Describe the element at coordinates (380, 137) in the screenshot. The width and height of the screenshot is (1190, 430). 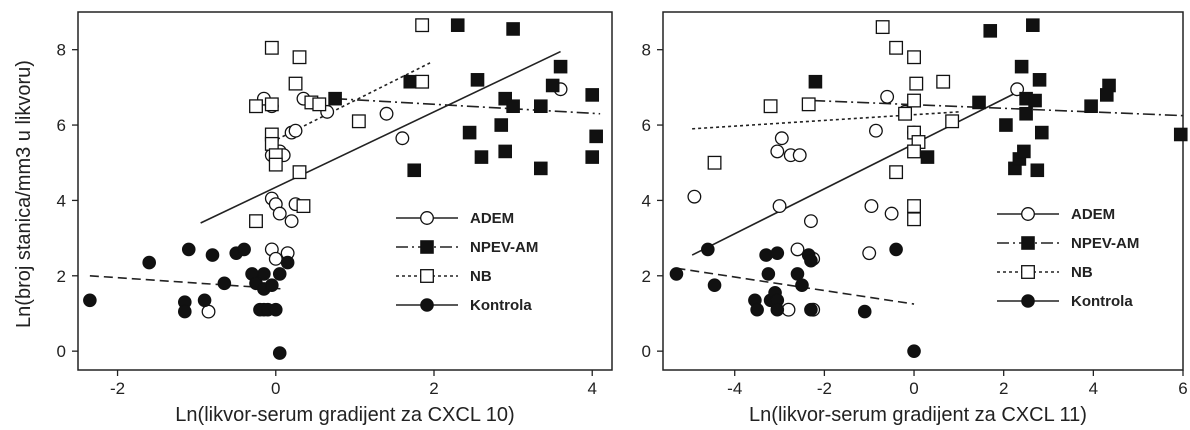
I see `fit-line-adem` at that location.